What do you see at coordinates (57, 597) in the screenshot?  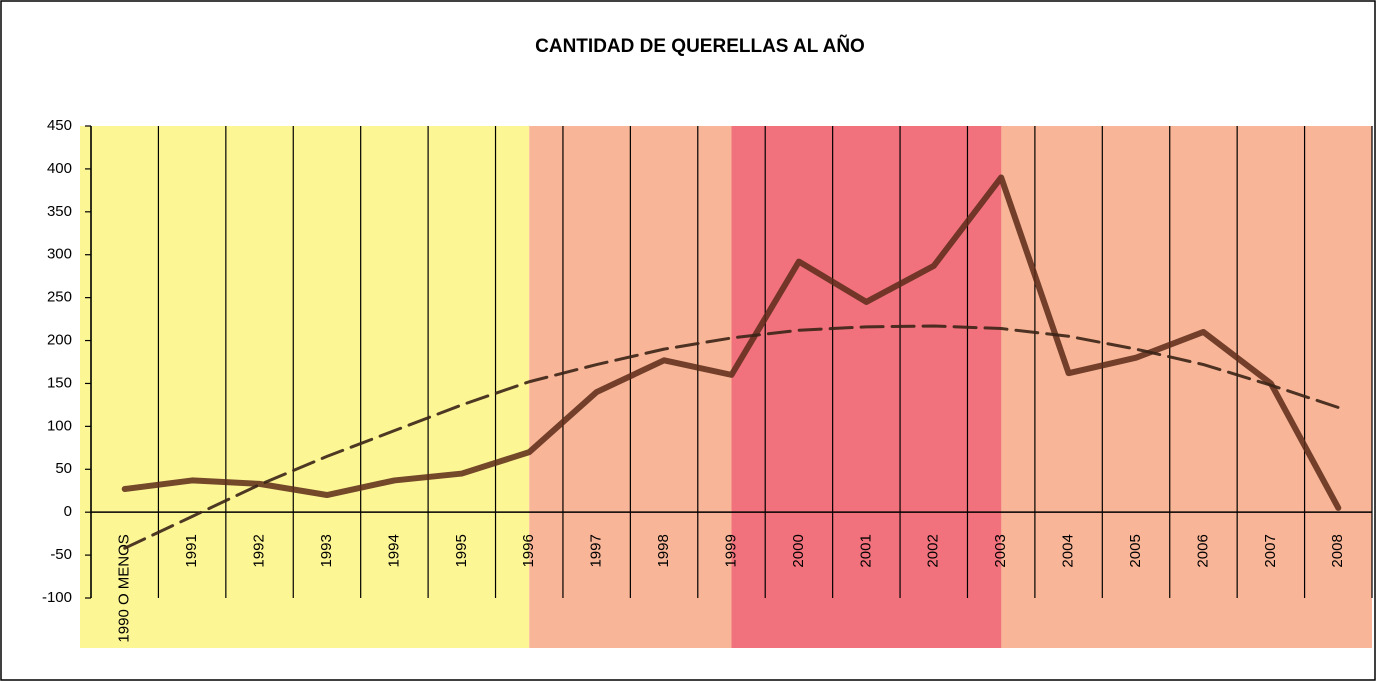 I see `y-tick-label: -100` at bounding box center [57, 597].